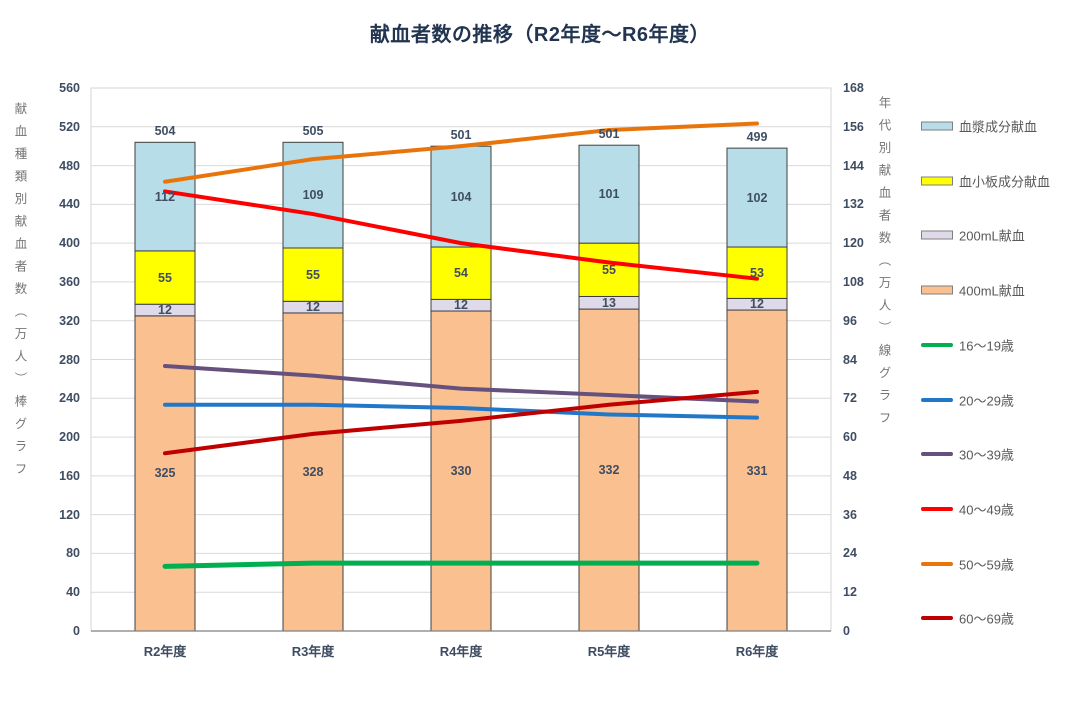  Describe the element at coordinates (313, 471) in the screenshot. I see `bar-segment-label: 328` at that location.